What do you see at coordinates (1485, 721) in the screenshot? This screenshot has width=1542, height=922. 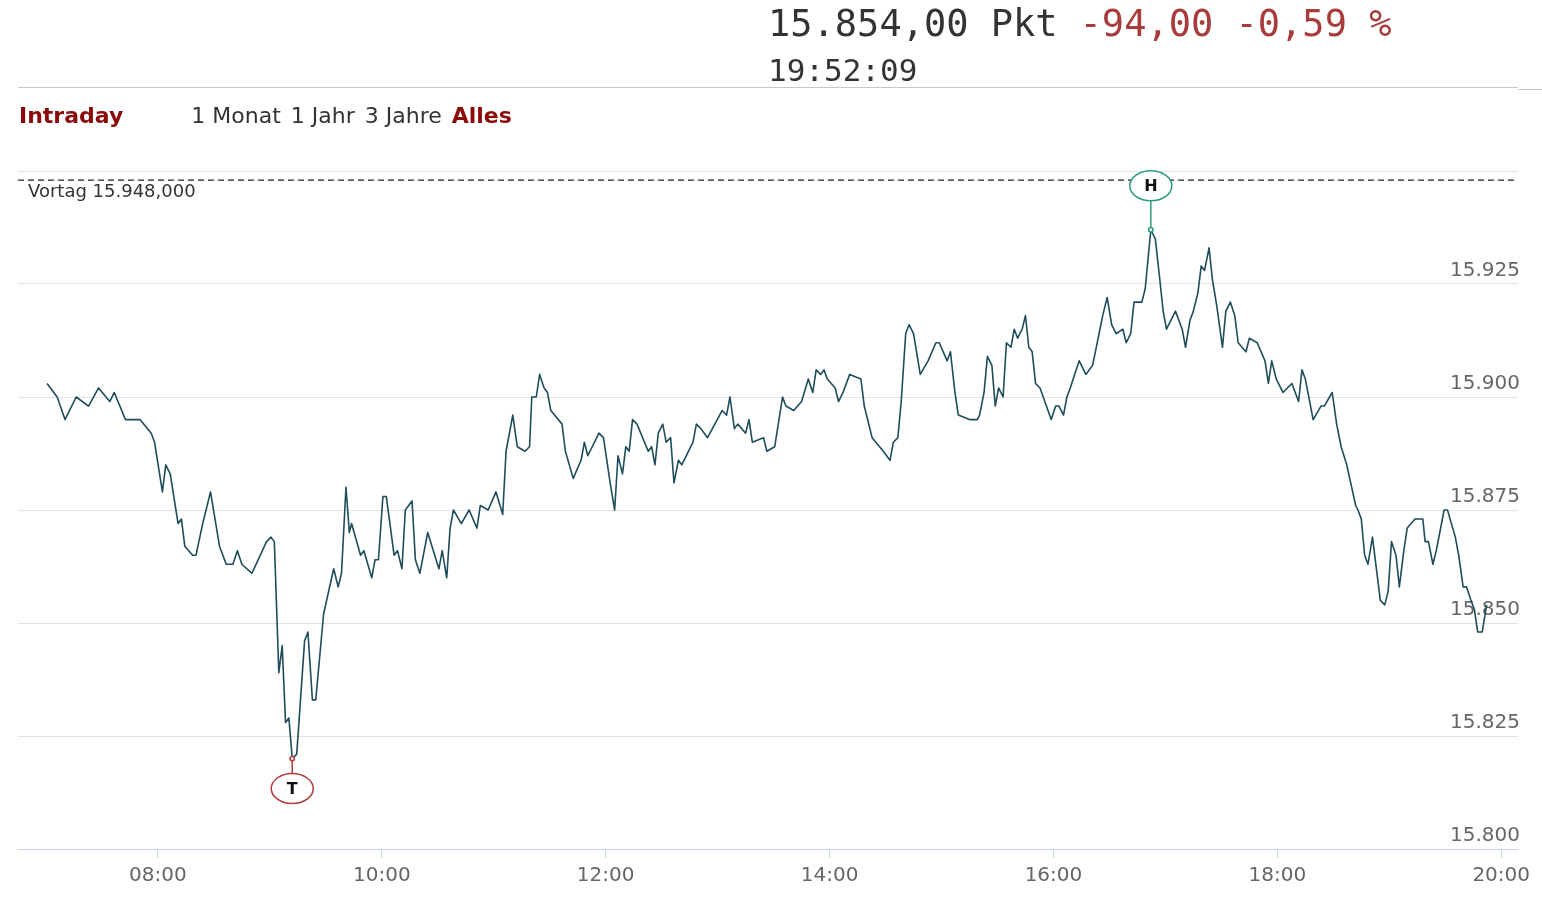 I see `y-tick-label: 15.825` at bounding box center [1485, 721].